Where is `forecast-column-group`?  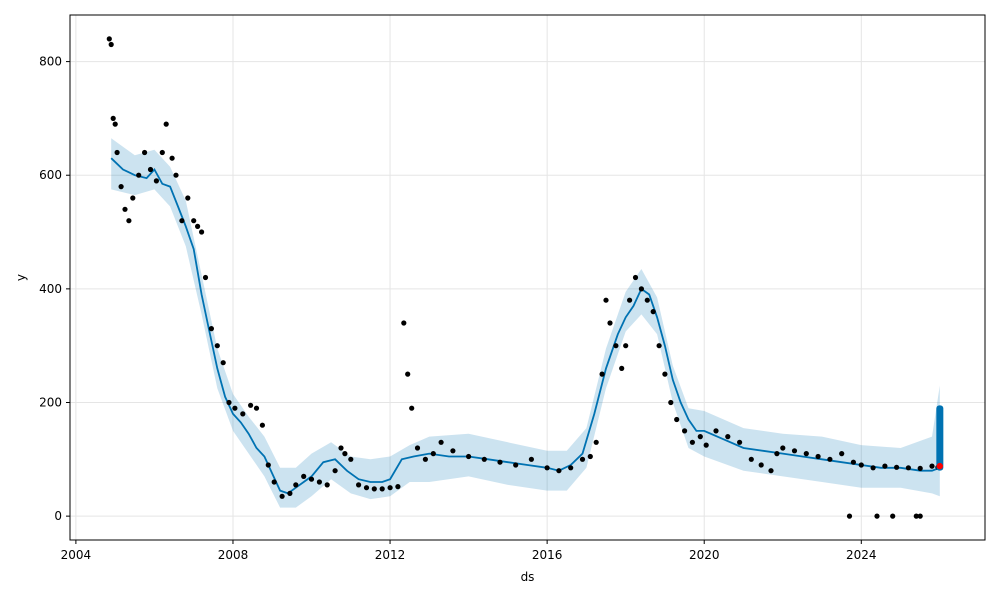 forecast-column-group is located at coordinates (940, 438).